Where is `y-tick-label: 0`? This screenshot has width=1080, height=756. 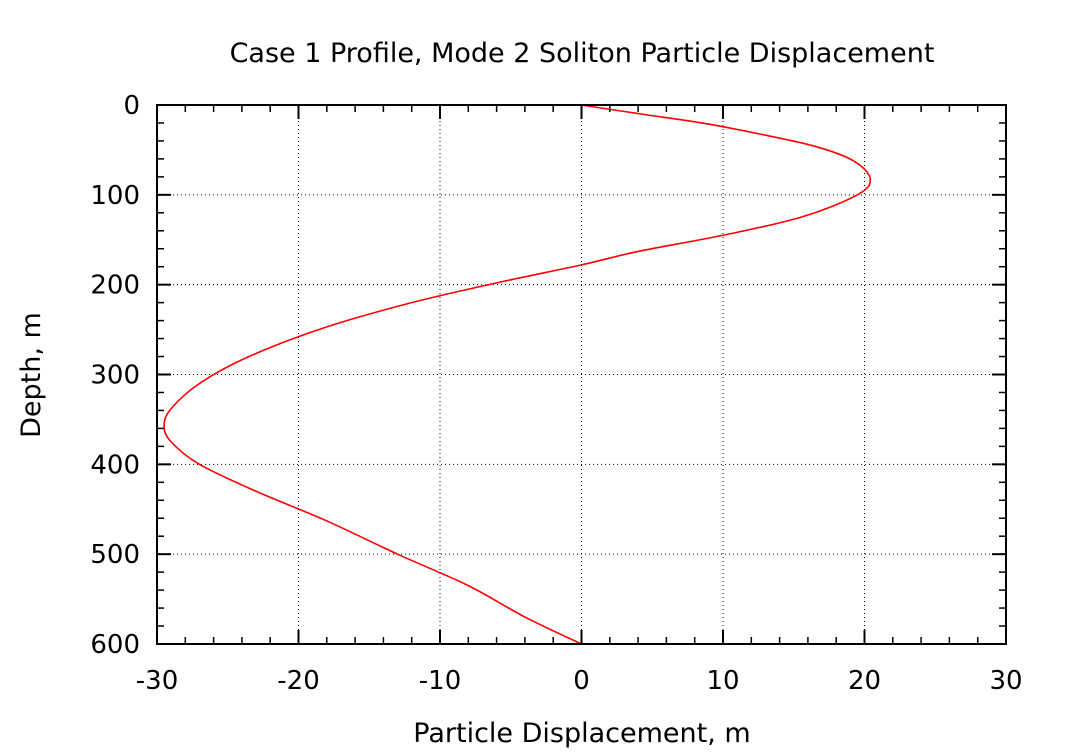
y-tick-label: 0 is located at coordinates (131, 106).